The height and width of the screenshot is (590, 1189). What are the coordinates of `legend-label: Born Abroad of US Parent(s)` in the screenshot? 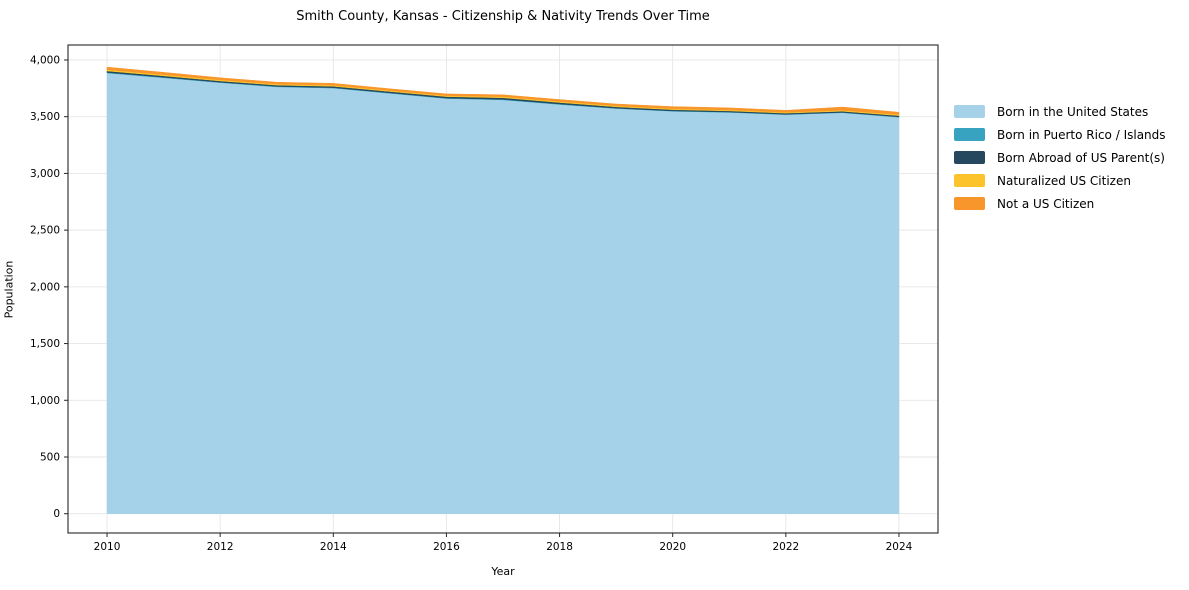 It's located at (1081, 157).